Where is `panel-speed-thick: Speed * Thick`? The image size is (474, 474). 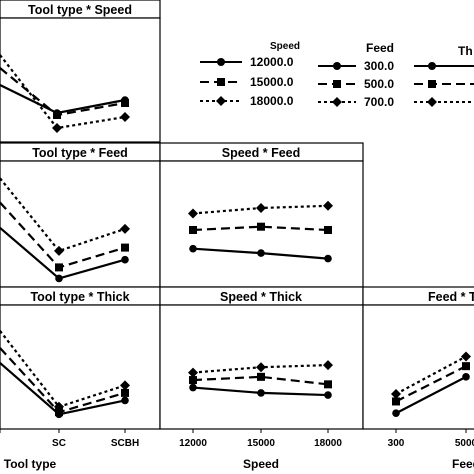 panel-speed-thick: Speed * Thick is located at coordinates (261, 358).